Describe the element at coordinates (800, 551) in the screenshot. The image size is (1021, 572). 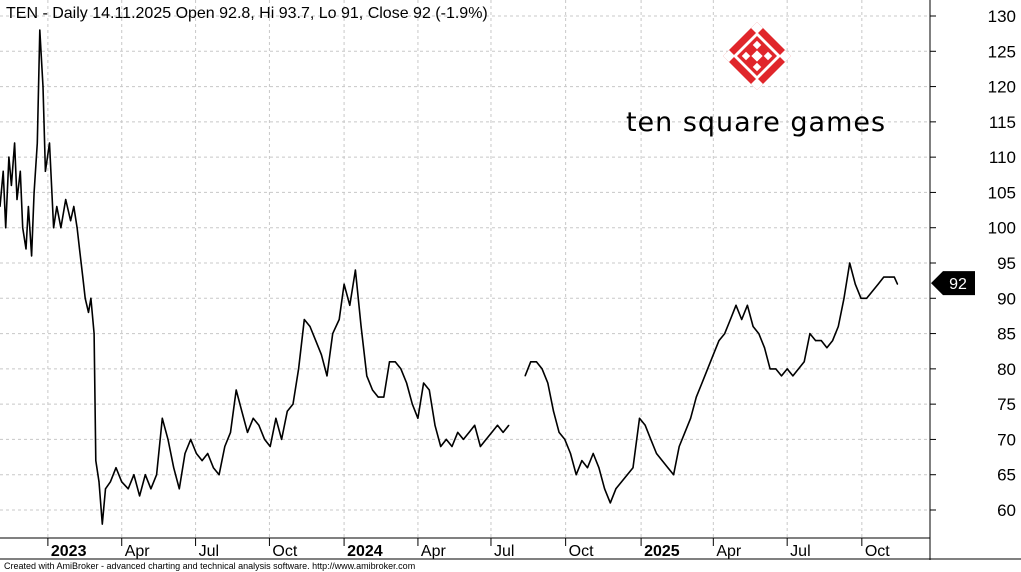
I see `x-tick-label: Jul` at that location.